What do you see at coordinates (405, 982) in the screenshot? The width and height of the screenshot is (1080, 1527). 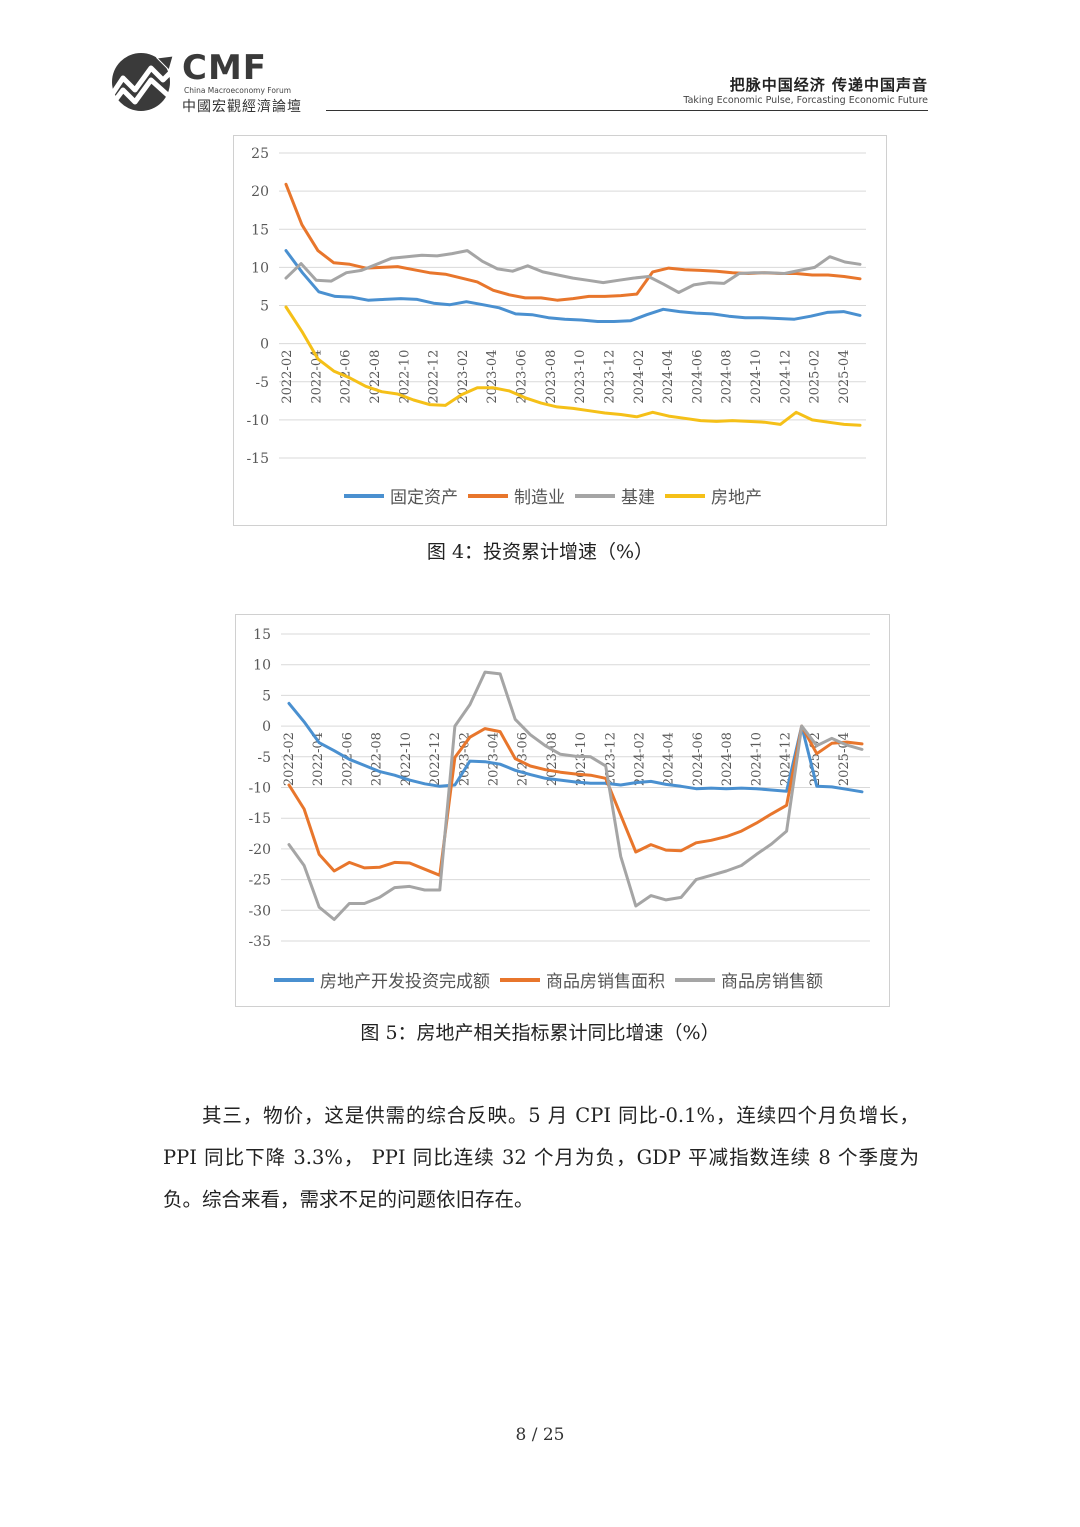 I see `legend-label: 房地产开发投资完成额` at bounding box center [405, 982].